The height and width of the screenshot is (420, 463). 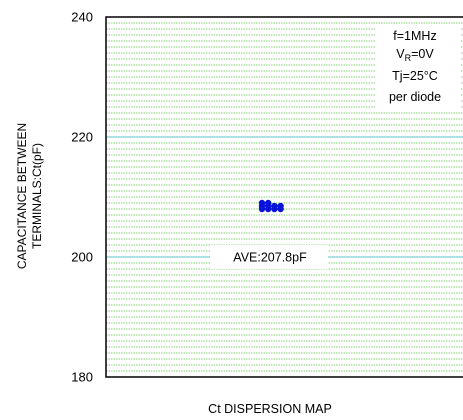 What do you see at coordinates (82, 17) in the screenshot?
I see `y-tick-label: 240` at bounding box center [82, 17].